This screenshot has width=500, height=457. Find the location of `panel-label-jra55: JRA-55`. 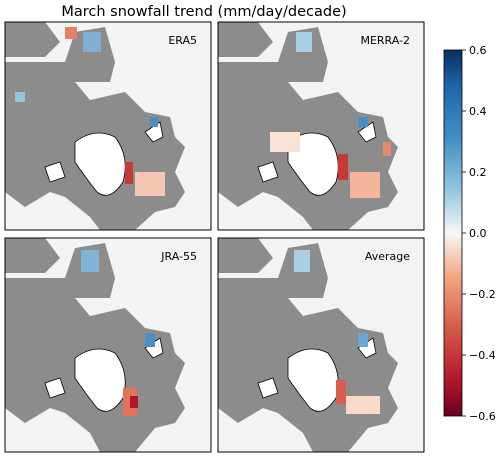

panel-label-jra55: JRA-55 is located at coordinates (178, 256).